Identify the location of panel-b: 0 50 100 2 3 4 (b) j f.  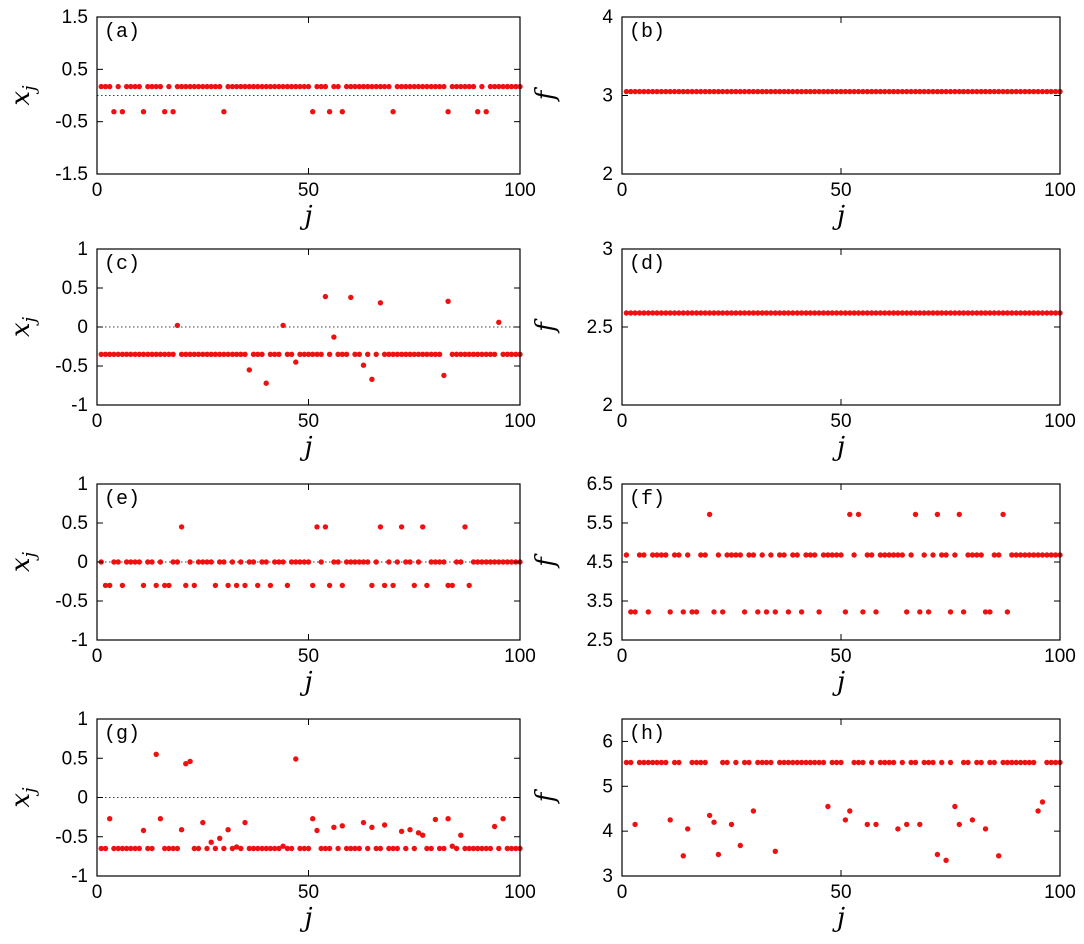
(803, 119).